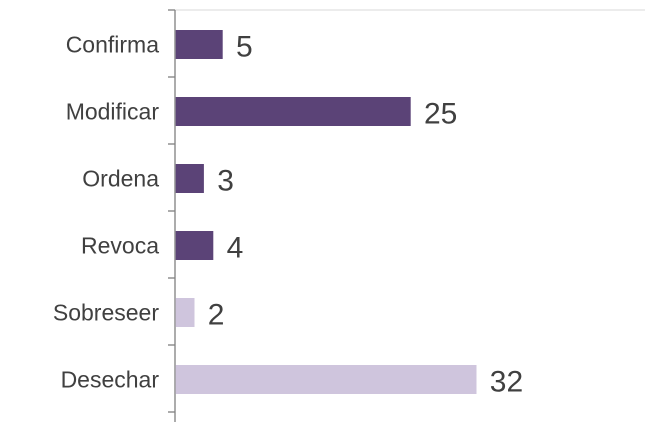 The width and height of the screenshot is (650, 429). I want to click on data-label-confirma: 5, so click(244, 47).